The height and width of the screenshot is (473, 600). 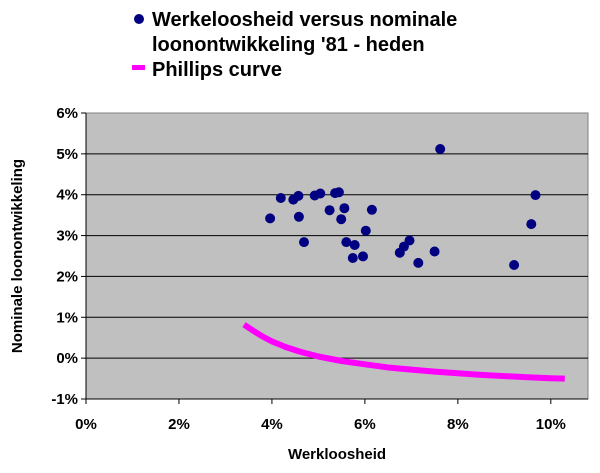 I want to click on x-axis-title: Werkloosheid, so click(x=337, y=454).